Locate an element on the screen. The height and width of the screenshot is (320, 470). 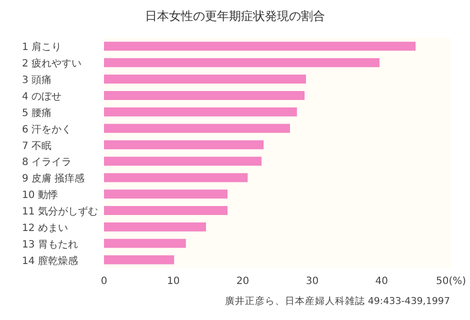
y-tick-label: 10 動悸 is located at coordinates (40, 195).